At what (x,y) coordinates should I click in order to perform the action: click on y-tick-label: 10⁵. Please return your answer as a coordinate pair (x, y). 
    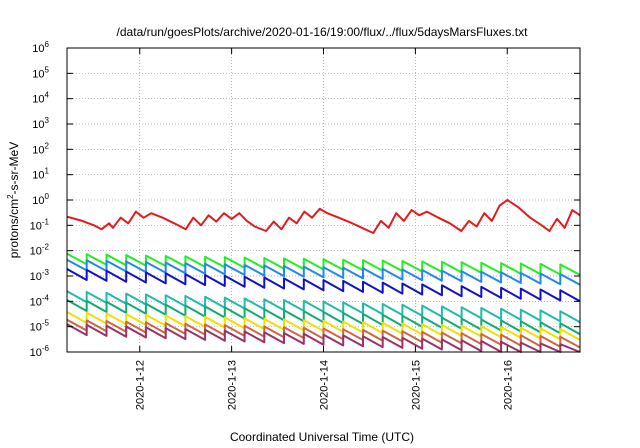
    Looking at the image, I should click on (40, 72).